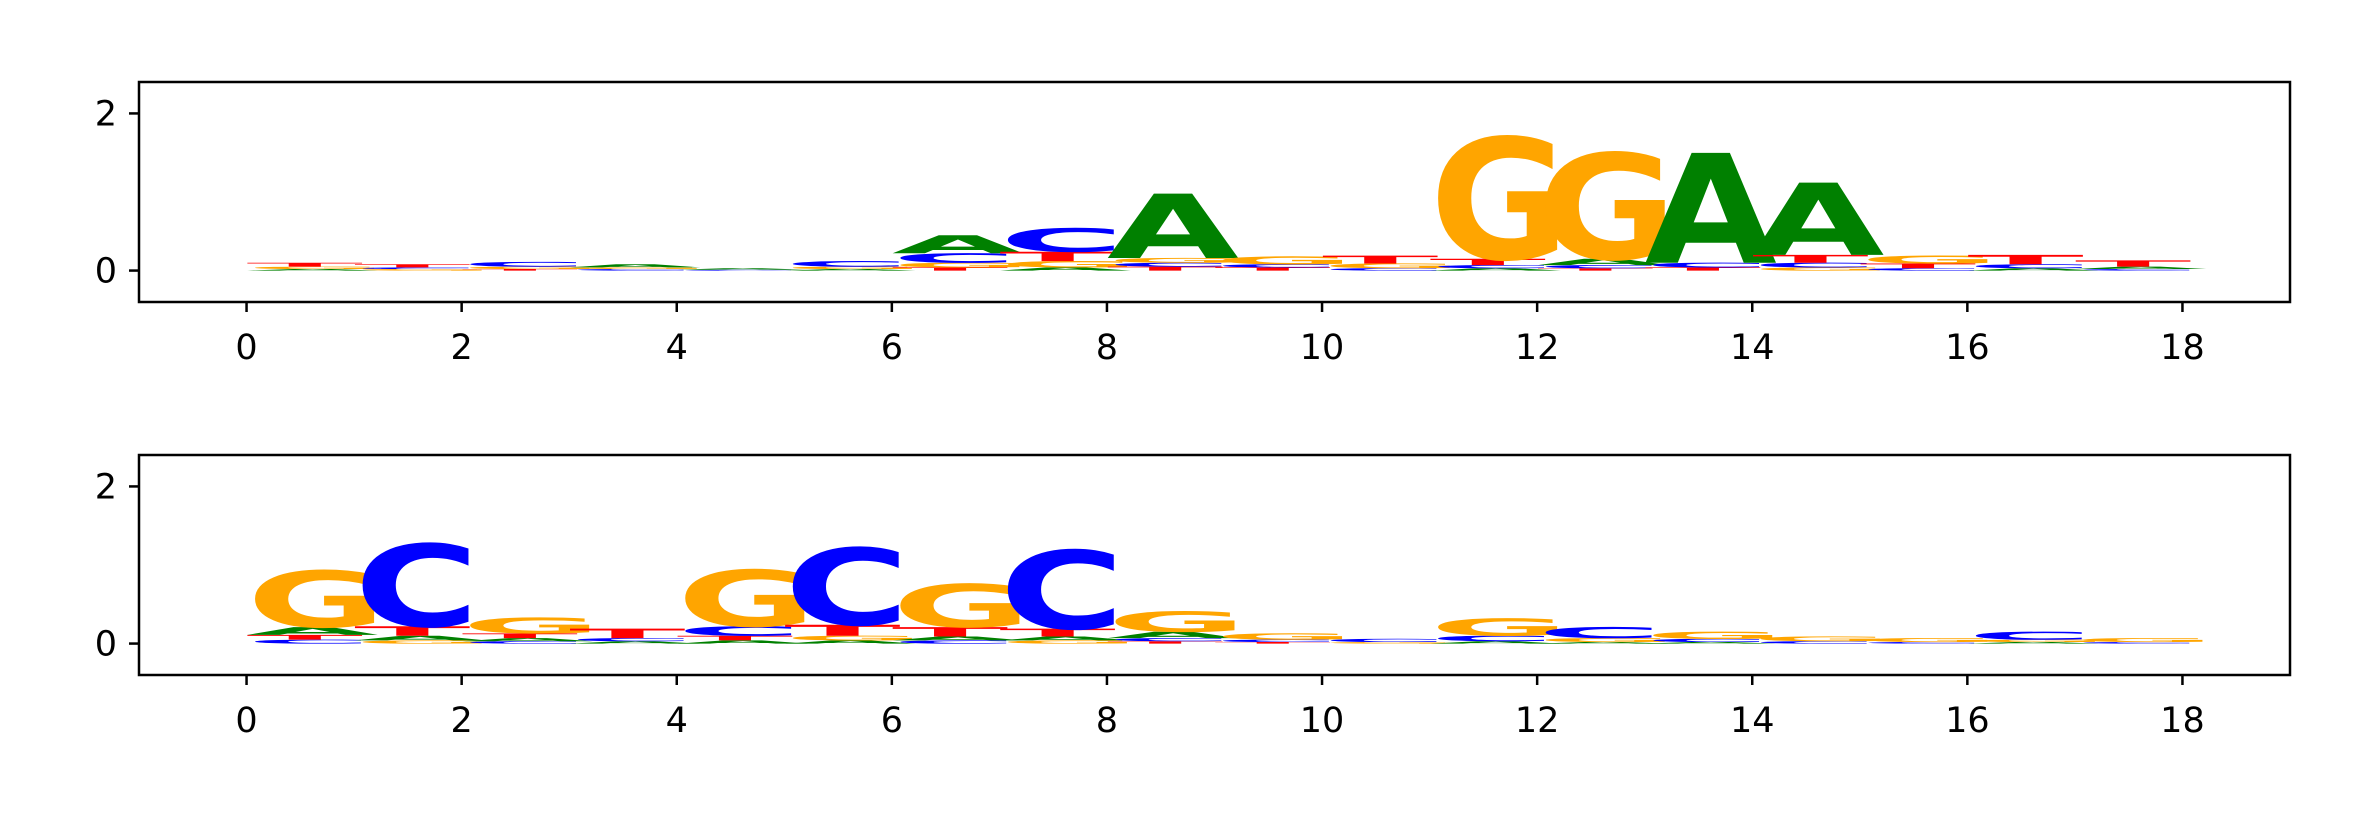  What do you see at coordinates (743, 269) in the screenshot?
I see `logo-letter-A-pos-4: A` at bounding box center [743, 269].